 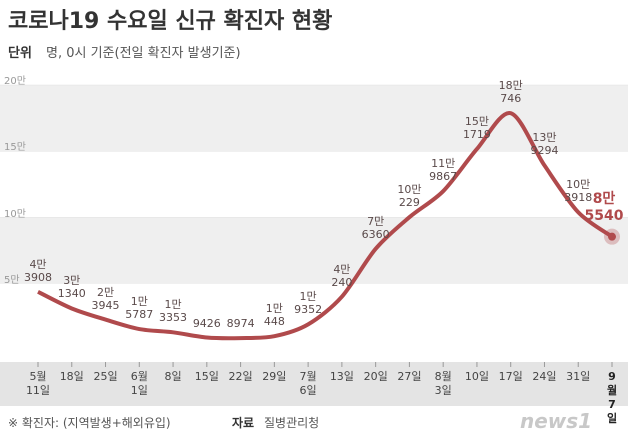 What do you see at coordinates (139, 308) in the screenshot?
I see `value-label: 1만 5787` at bounding box center [139, 308].